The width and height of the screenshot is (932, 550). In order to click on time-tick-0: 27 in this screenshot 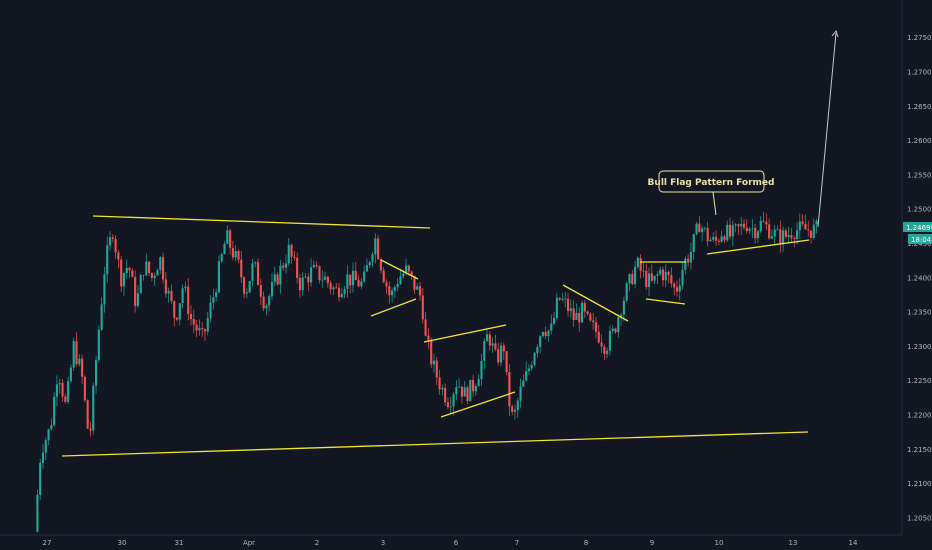, I will do `click(47, 543)`.